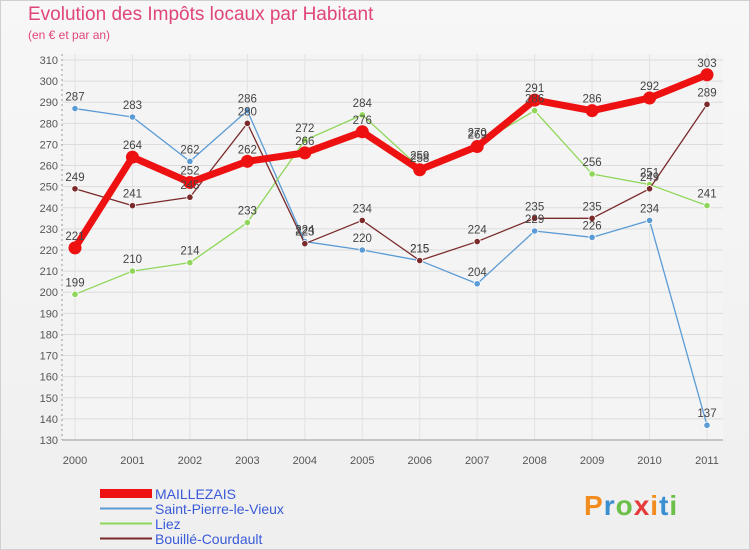  I want to click on y-tick-label: 180, so click(49, 335).